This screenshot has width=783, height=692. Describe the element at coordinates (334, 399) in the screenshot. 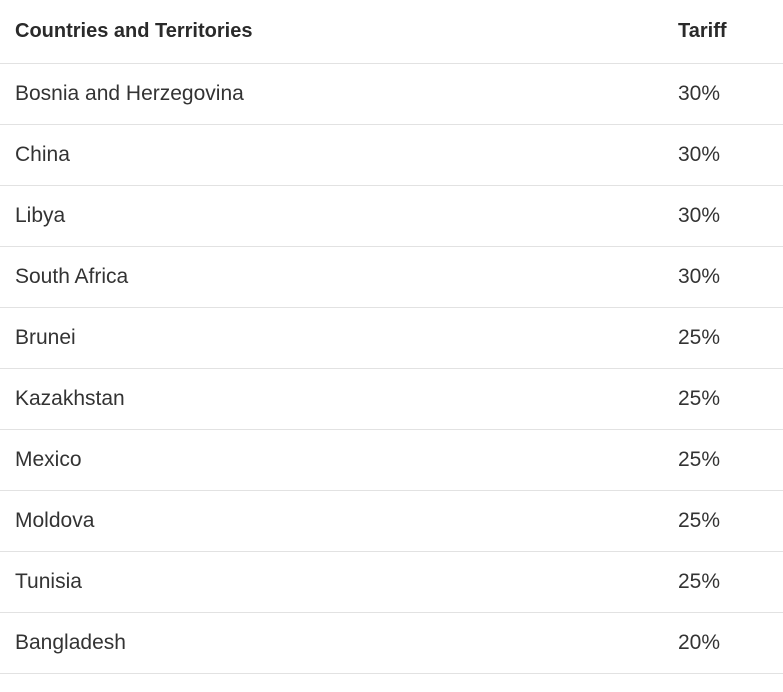

I see `country-cell: Kazakhstan` at that location.